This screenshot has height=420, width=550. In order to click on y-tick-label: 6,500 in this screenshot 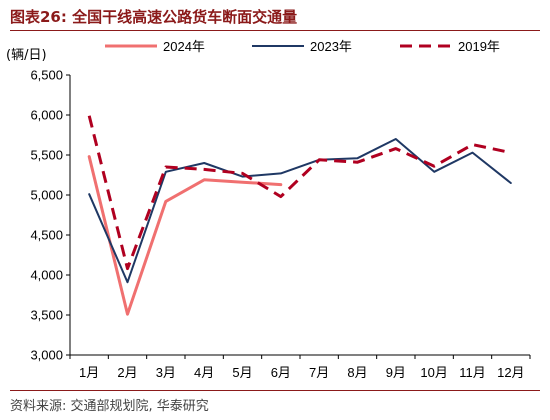, I will do `click(46, 75)`.